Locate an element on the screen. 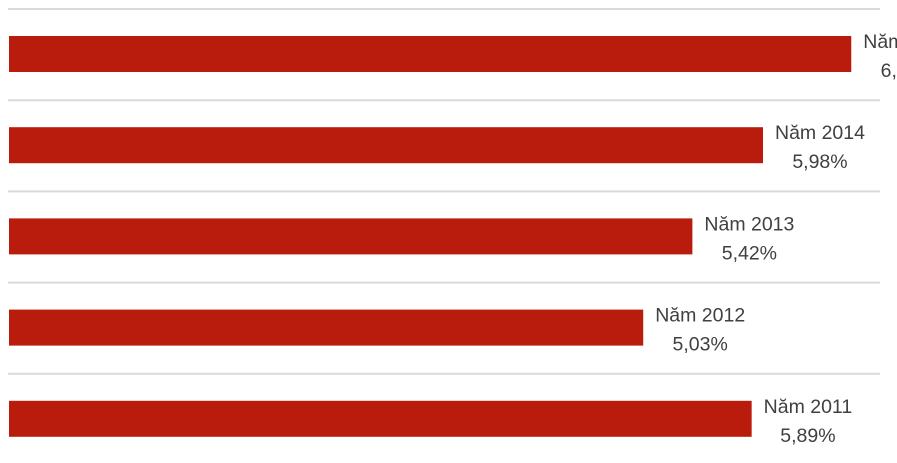  value-label: 5,03% is located at coordinates (700, 345).